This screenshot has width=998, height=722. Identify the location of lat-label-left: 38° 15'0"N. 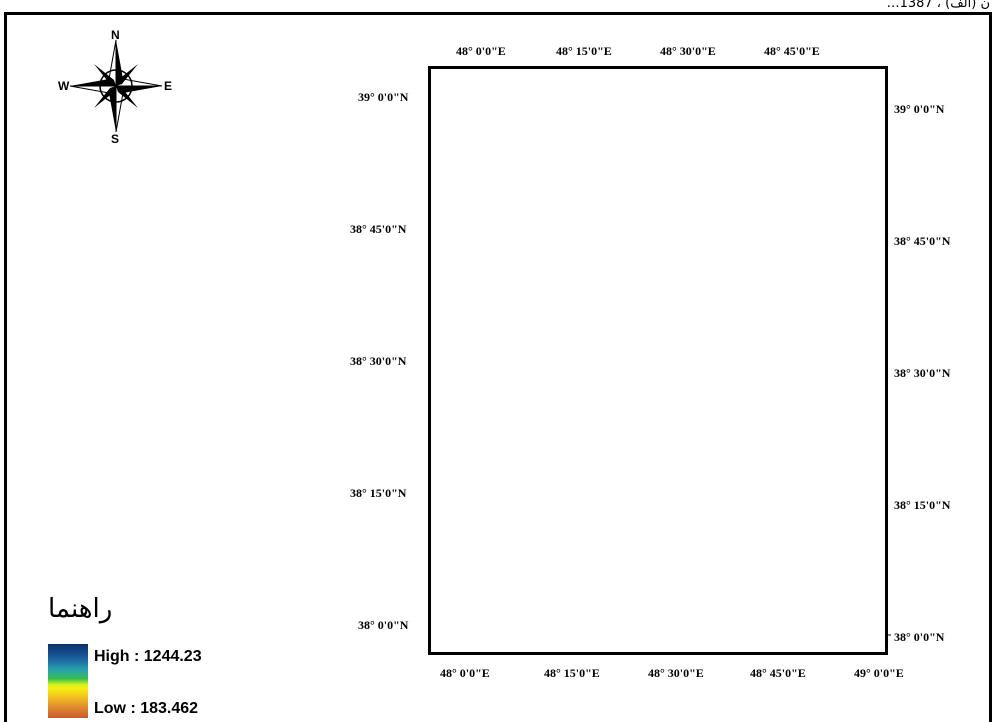
(378, 493).